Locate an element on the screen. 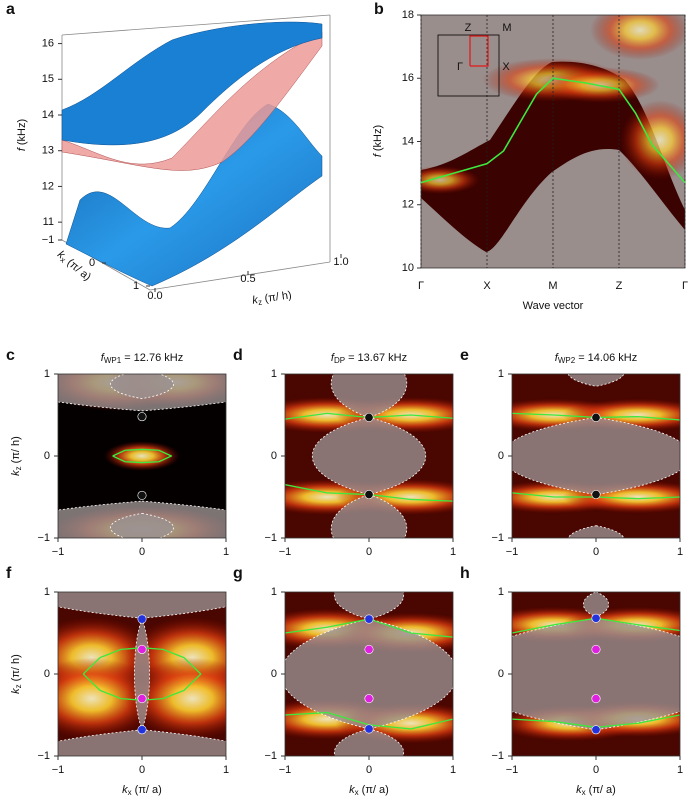  panel-label: f is located at coordinates (9, 573).